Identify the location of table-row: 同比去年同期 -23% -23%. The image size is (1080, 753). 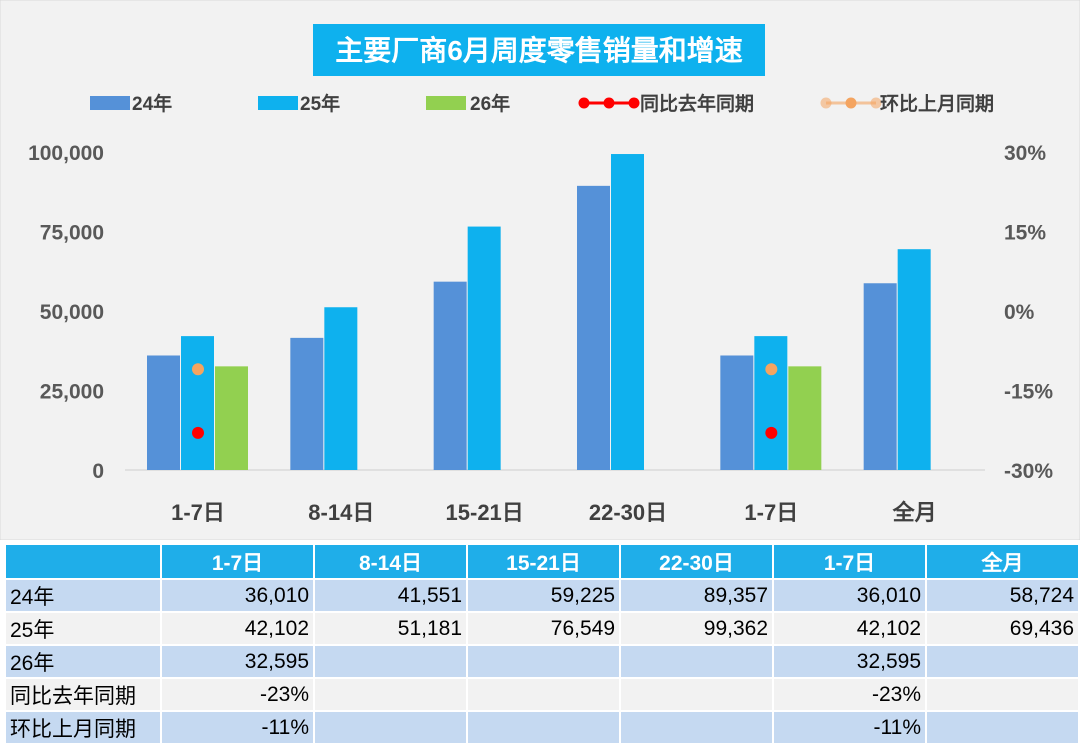
(542, 694).